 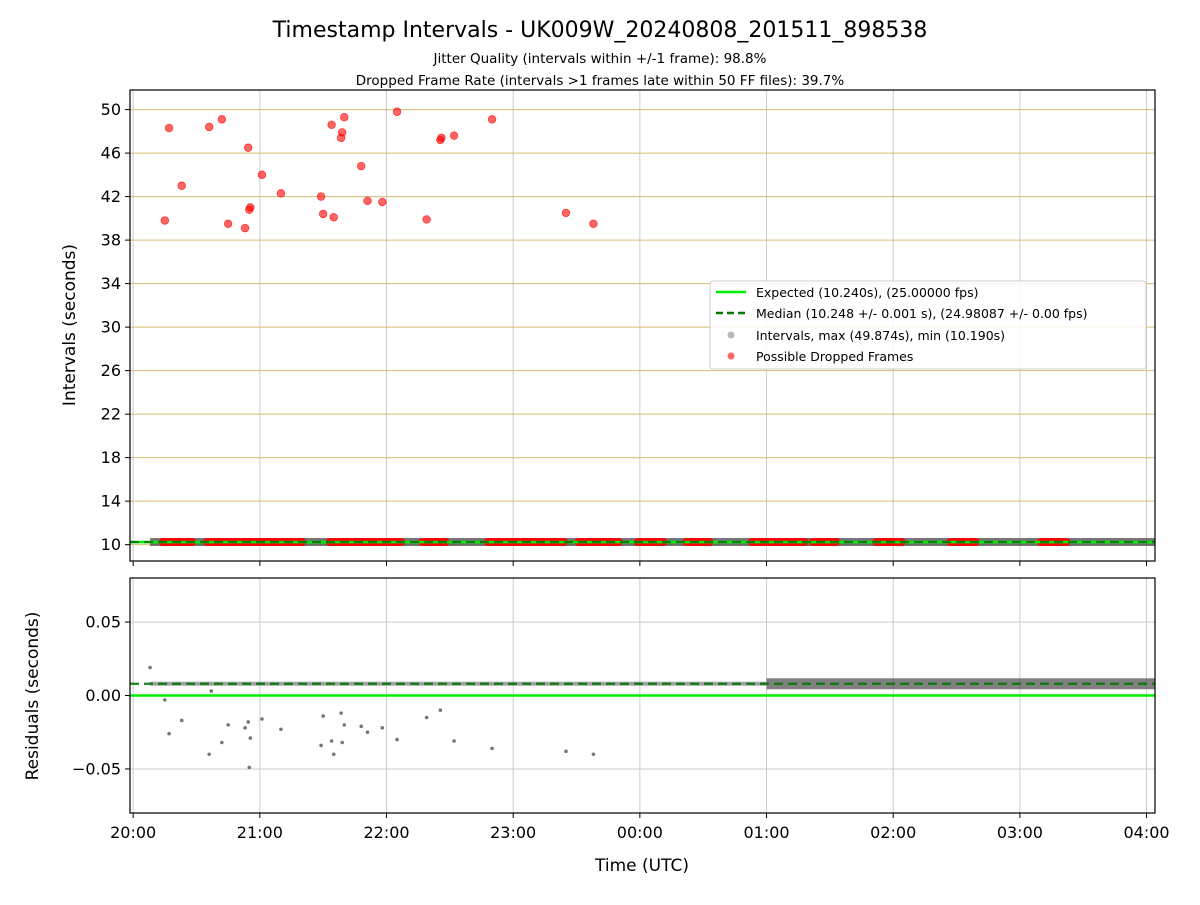 I want to click on top-y-tick-label: 14, so click(x=111, y=501).